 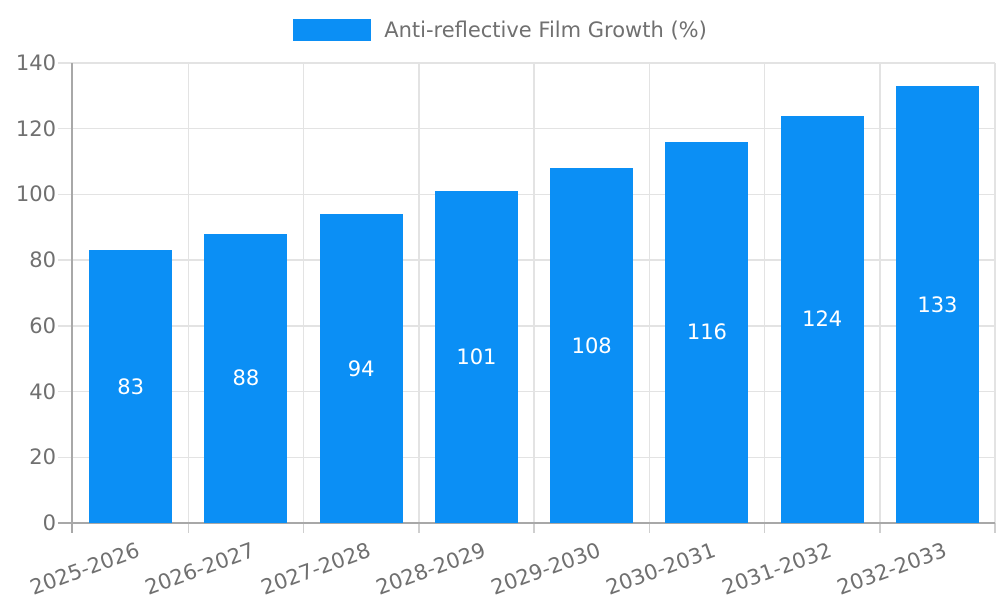 I want to click on x-axis-tick-label: 2029-2030, so click(x=546, y=569).